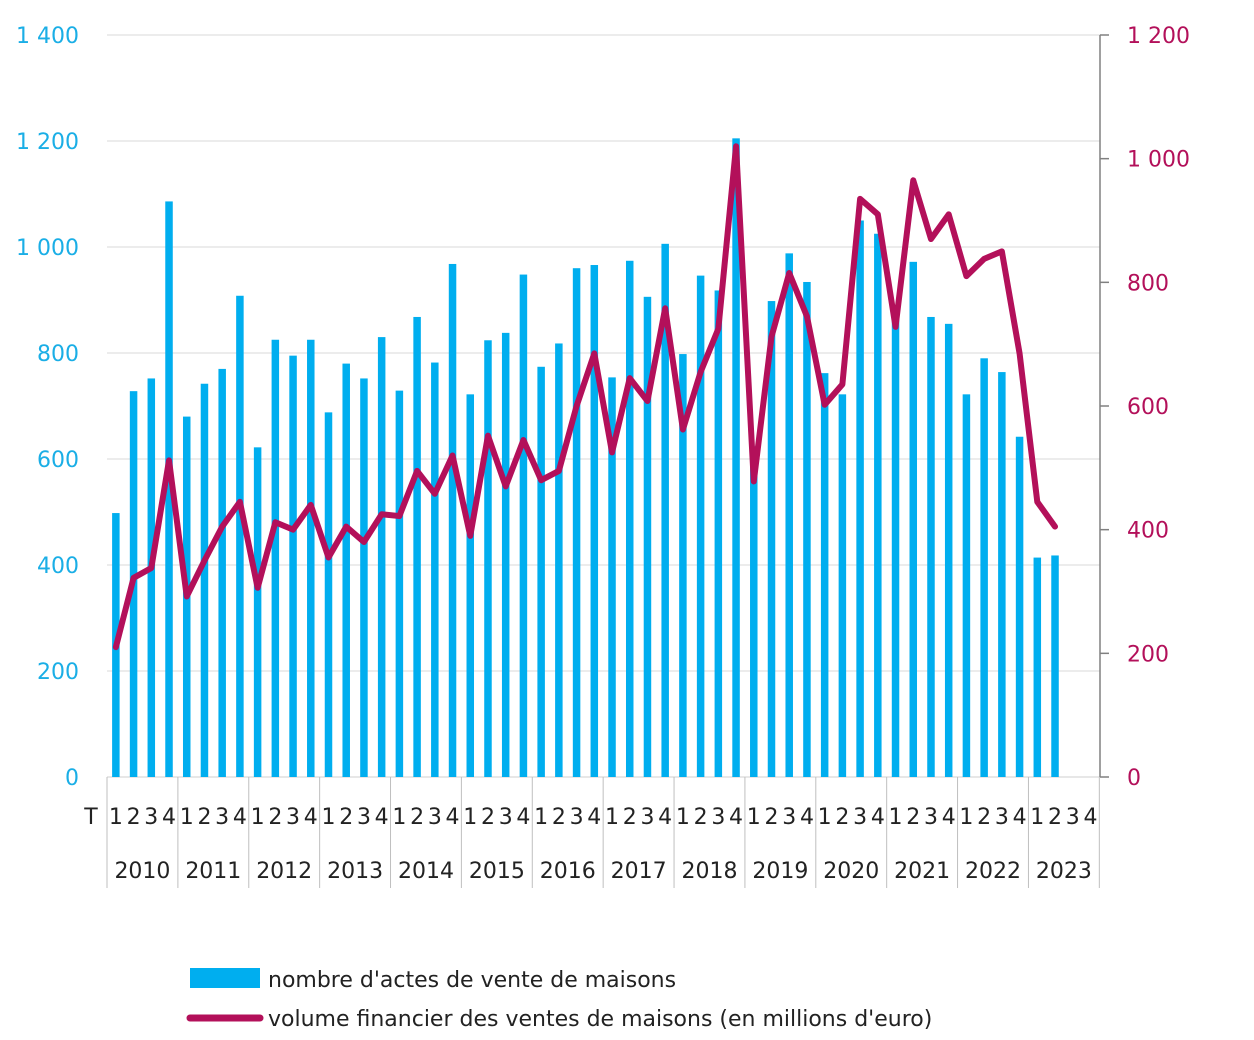 This screenshot has height=1040, width=1254. What do you see at coordinates (58, 460) in the screenshot?
I see `left-tick-label: 600` at bounding box center [58, 460].